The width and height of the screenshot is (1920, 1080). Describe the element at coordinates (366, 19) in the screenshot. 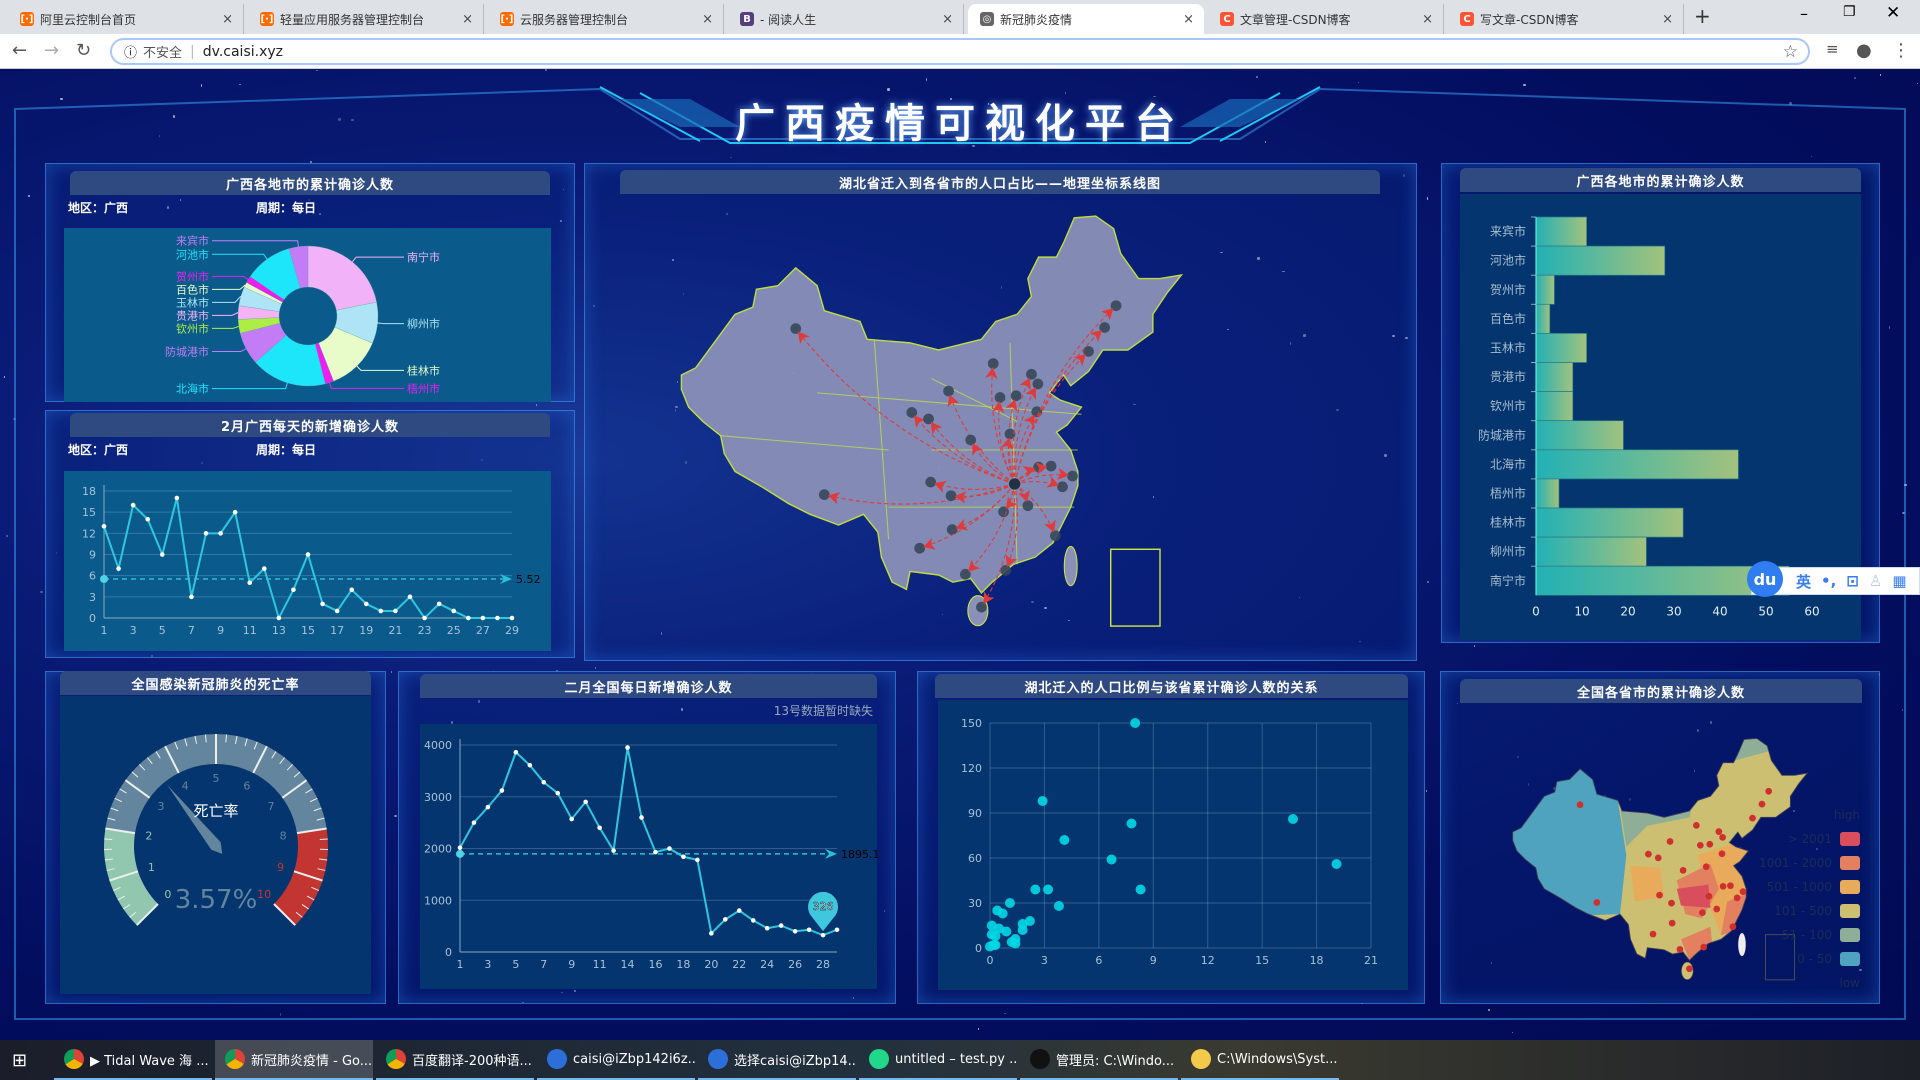

I see `tab-1: [·] 轻量应用服务器管理控制台 ×` at that location.